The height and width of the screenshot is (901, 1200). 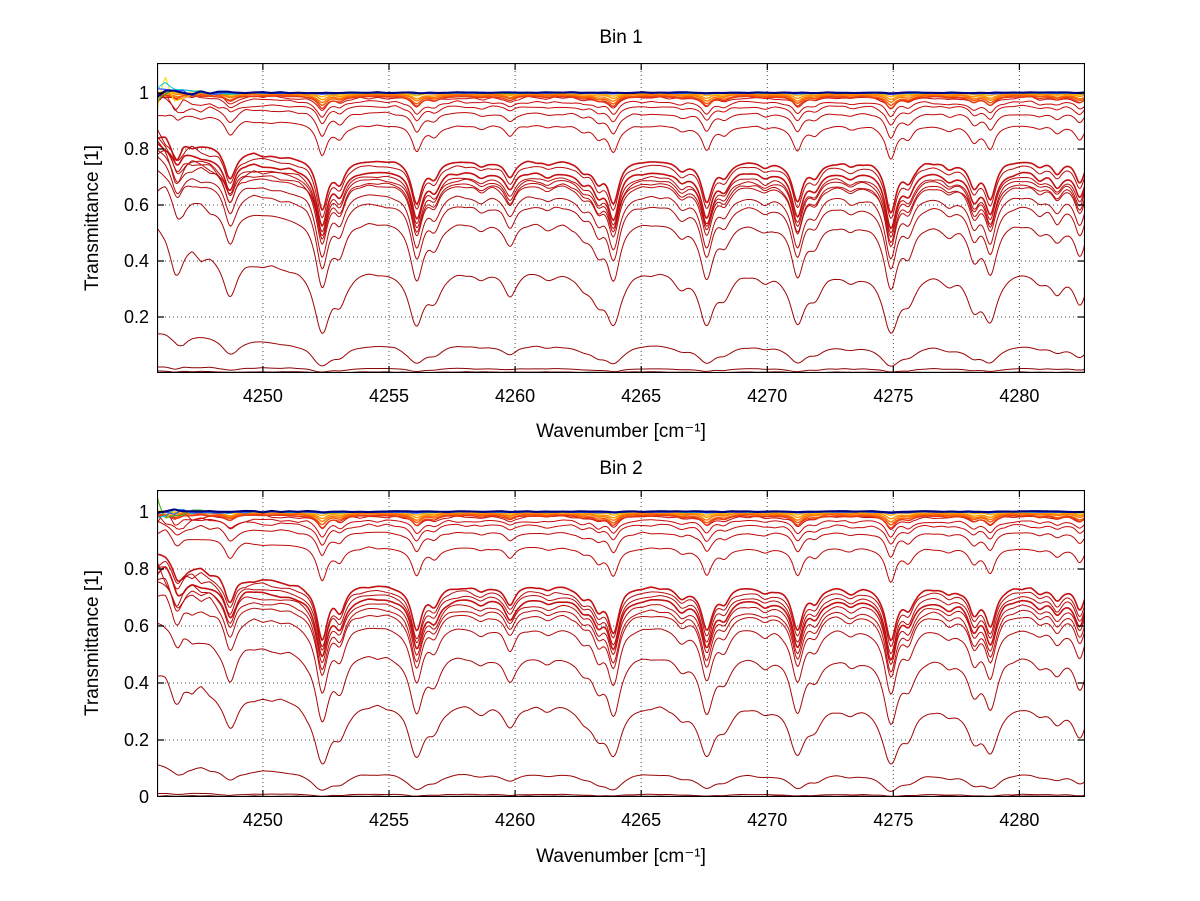 I want to click on subplot-title-bin-2: Bin 2, so click(x=621, y=468).